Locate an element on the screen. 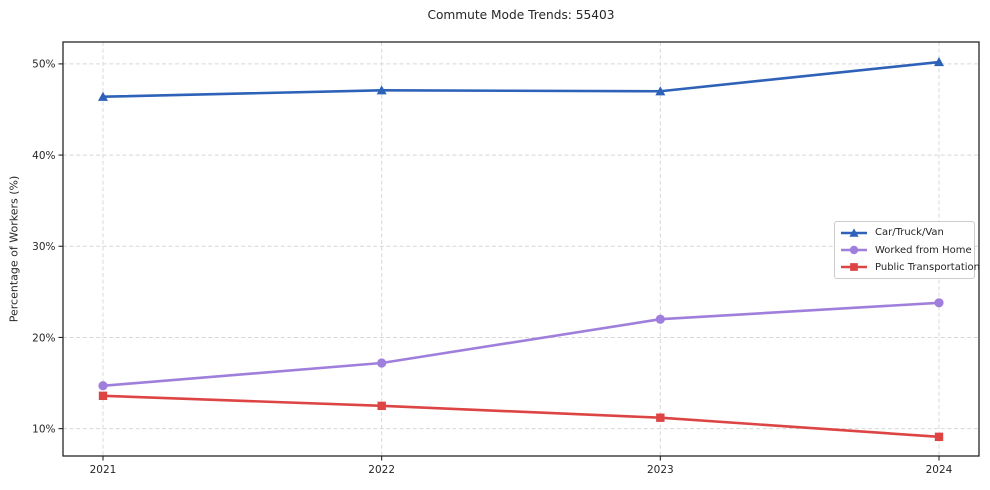 This screenshot has height=490, width=990. series-line-public-transportation is located at coordinates (521, 416).